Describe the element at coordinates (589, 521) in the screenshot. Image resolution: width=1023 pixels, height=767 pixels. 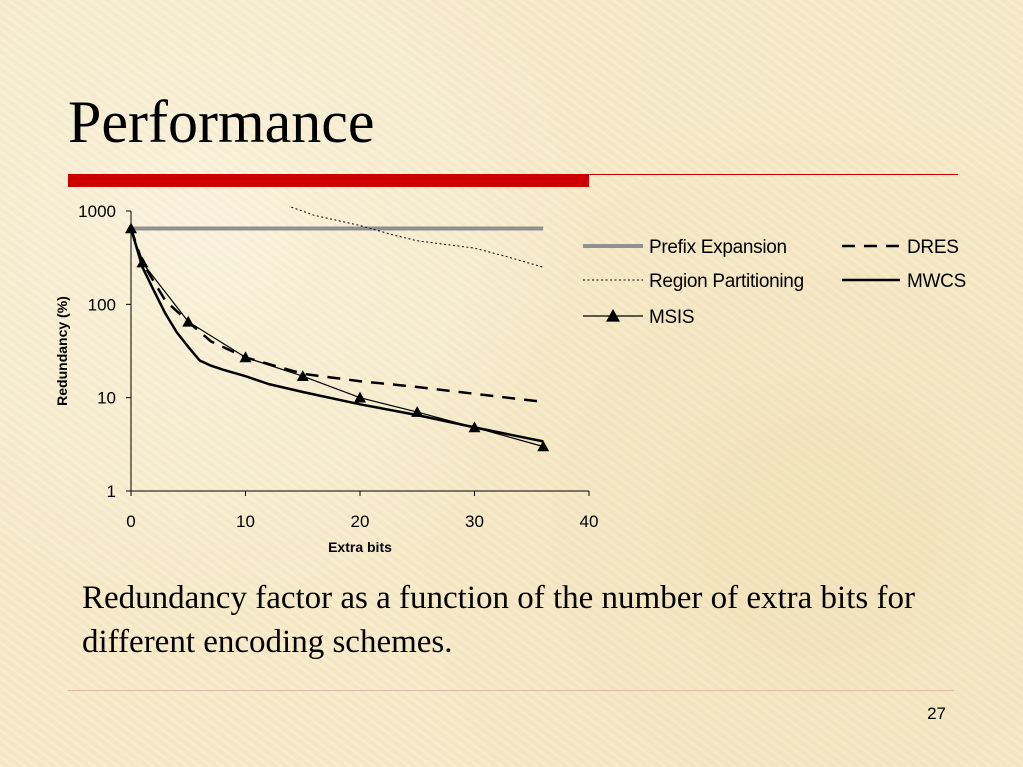
I see `x-tick-label: 40` at that location.